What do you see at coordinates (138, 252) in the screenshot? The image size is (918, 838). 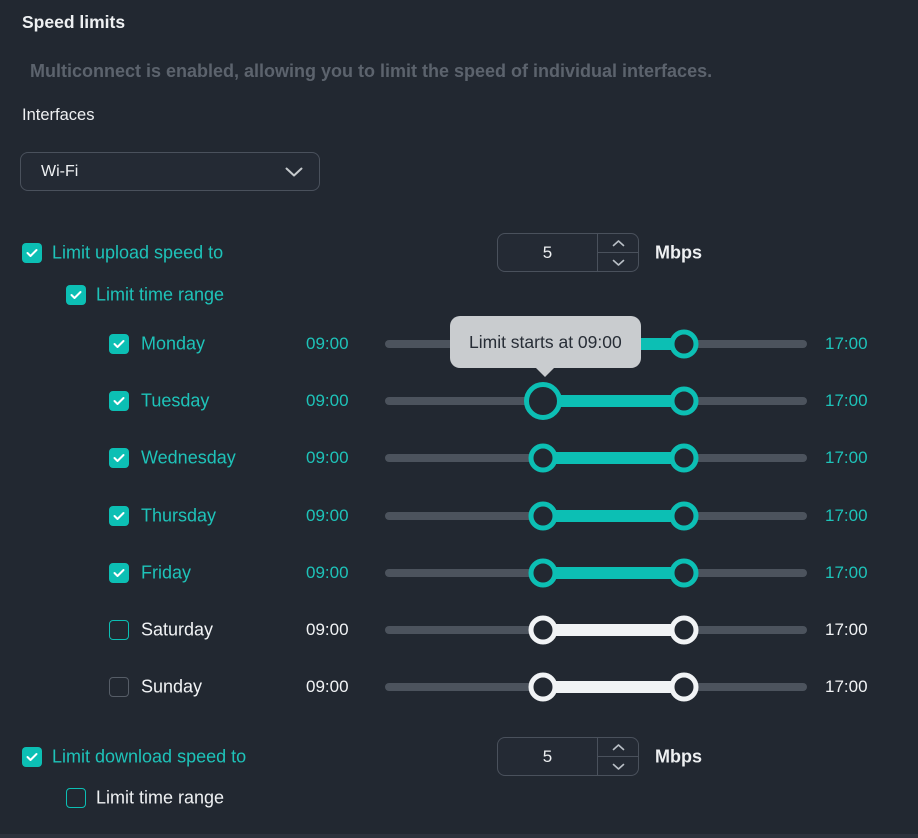 I see `limit-upload-label: Limit upload speed to` at bounding box center [138, 252].